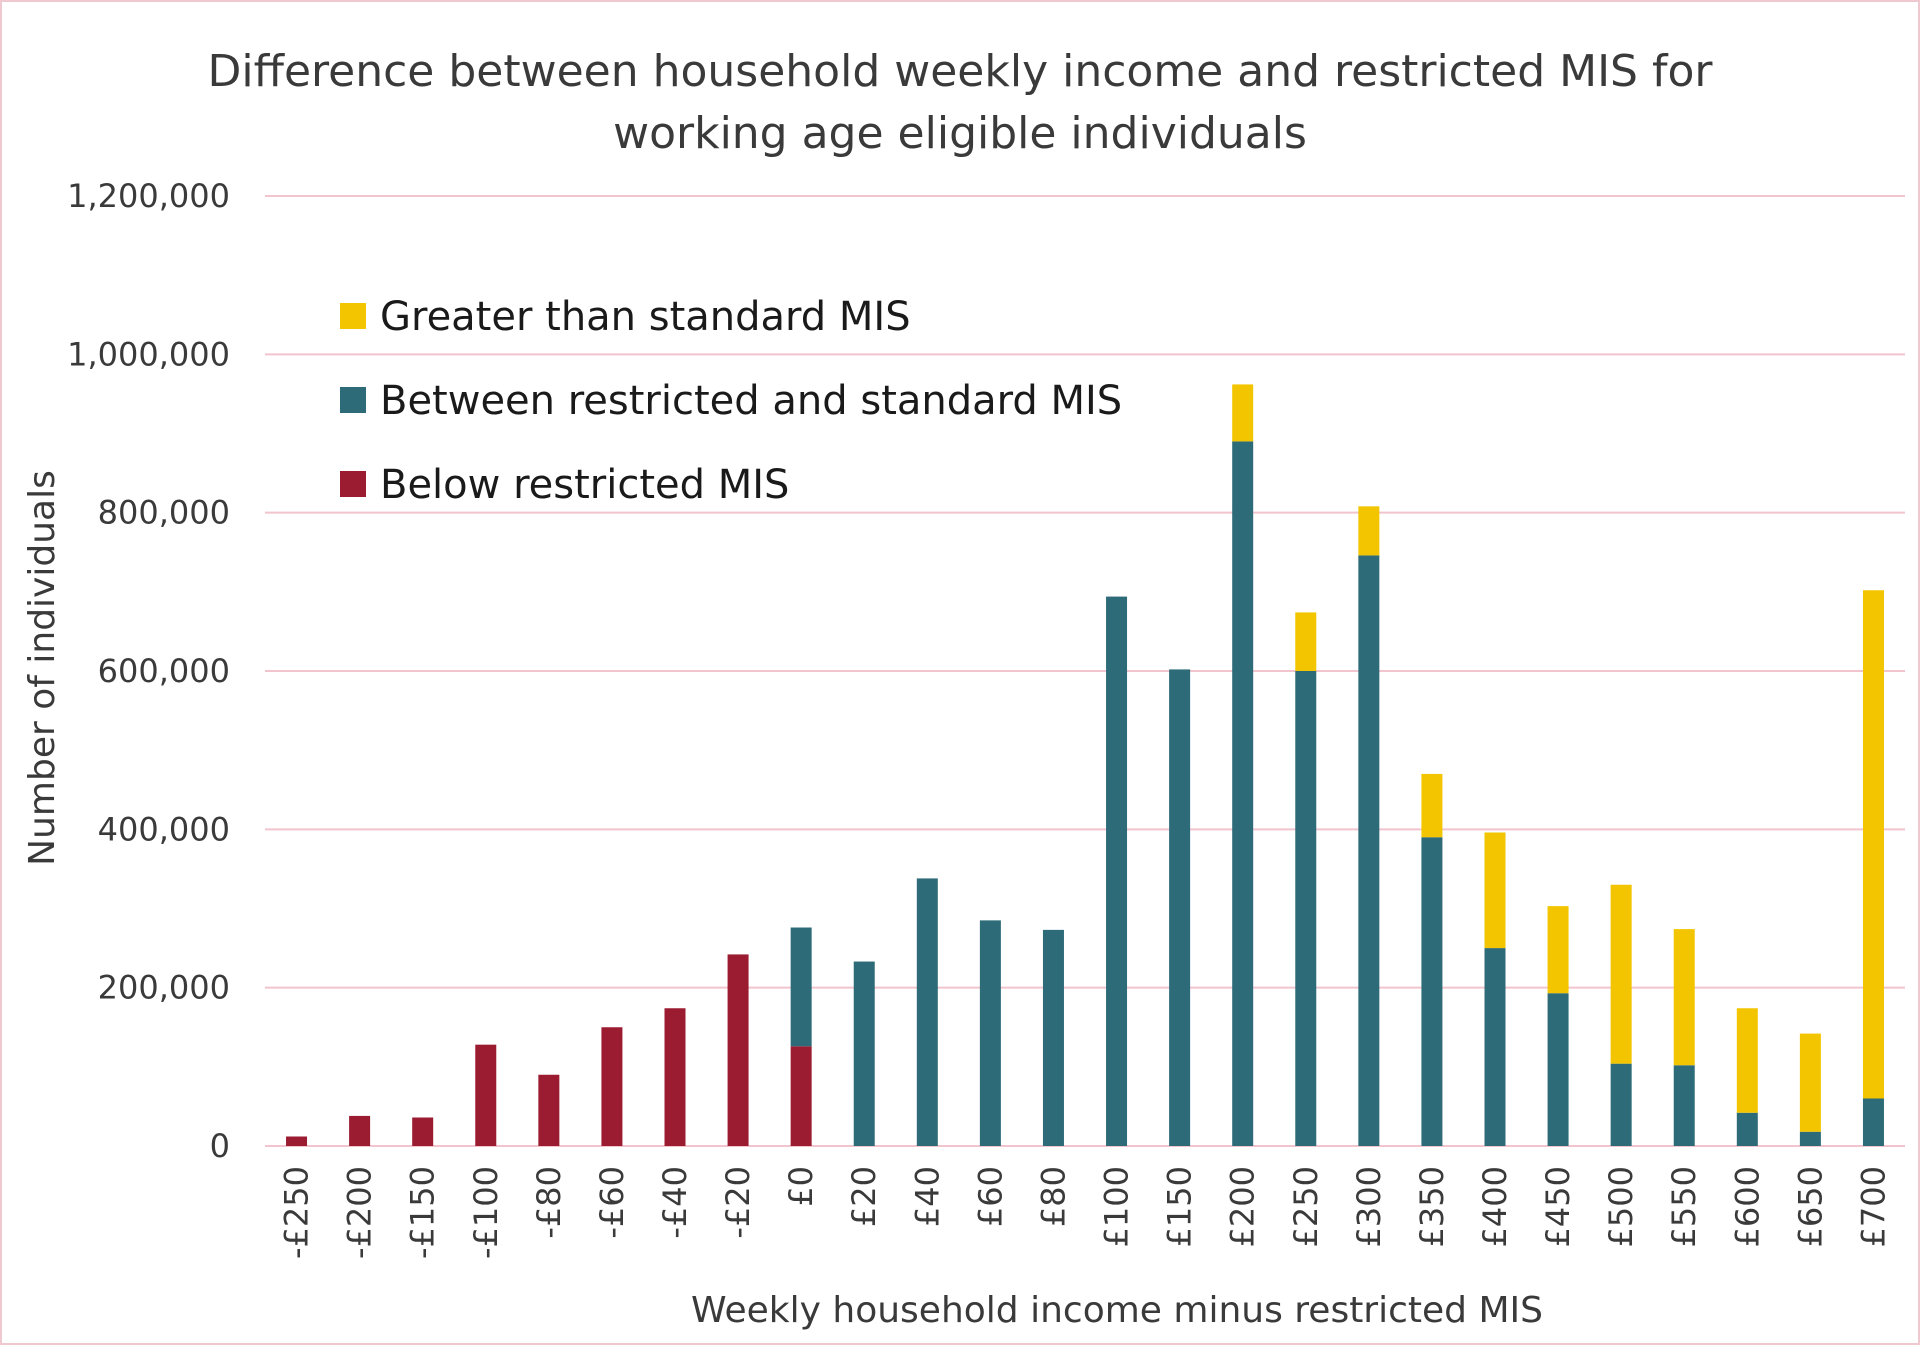 The height and width of the screenshot is (1345, 1920). Describe the element at coordinates (1432, 1206) in the screenshot. I see `x-tick-label: £350` at that location.